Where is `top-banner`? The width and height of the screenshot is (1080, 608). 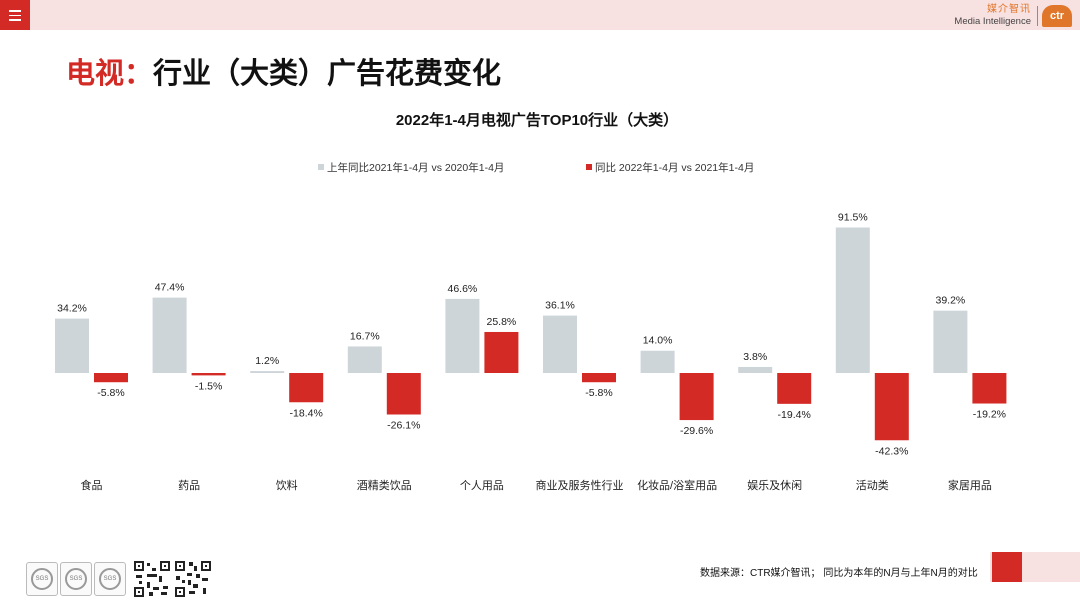
top-banner is located at coordinates (540, 15).